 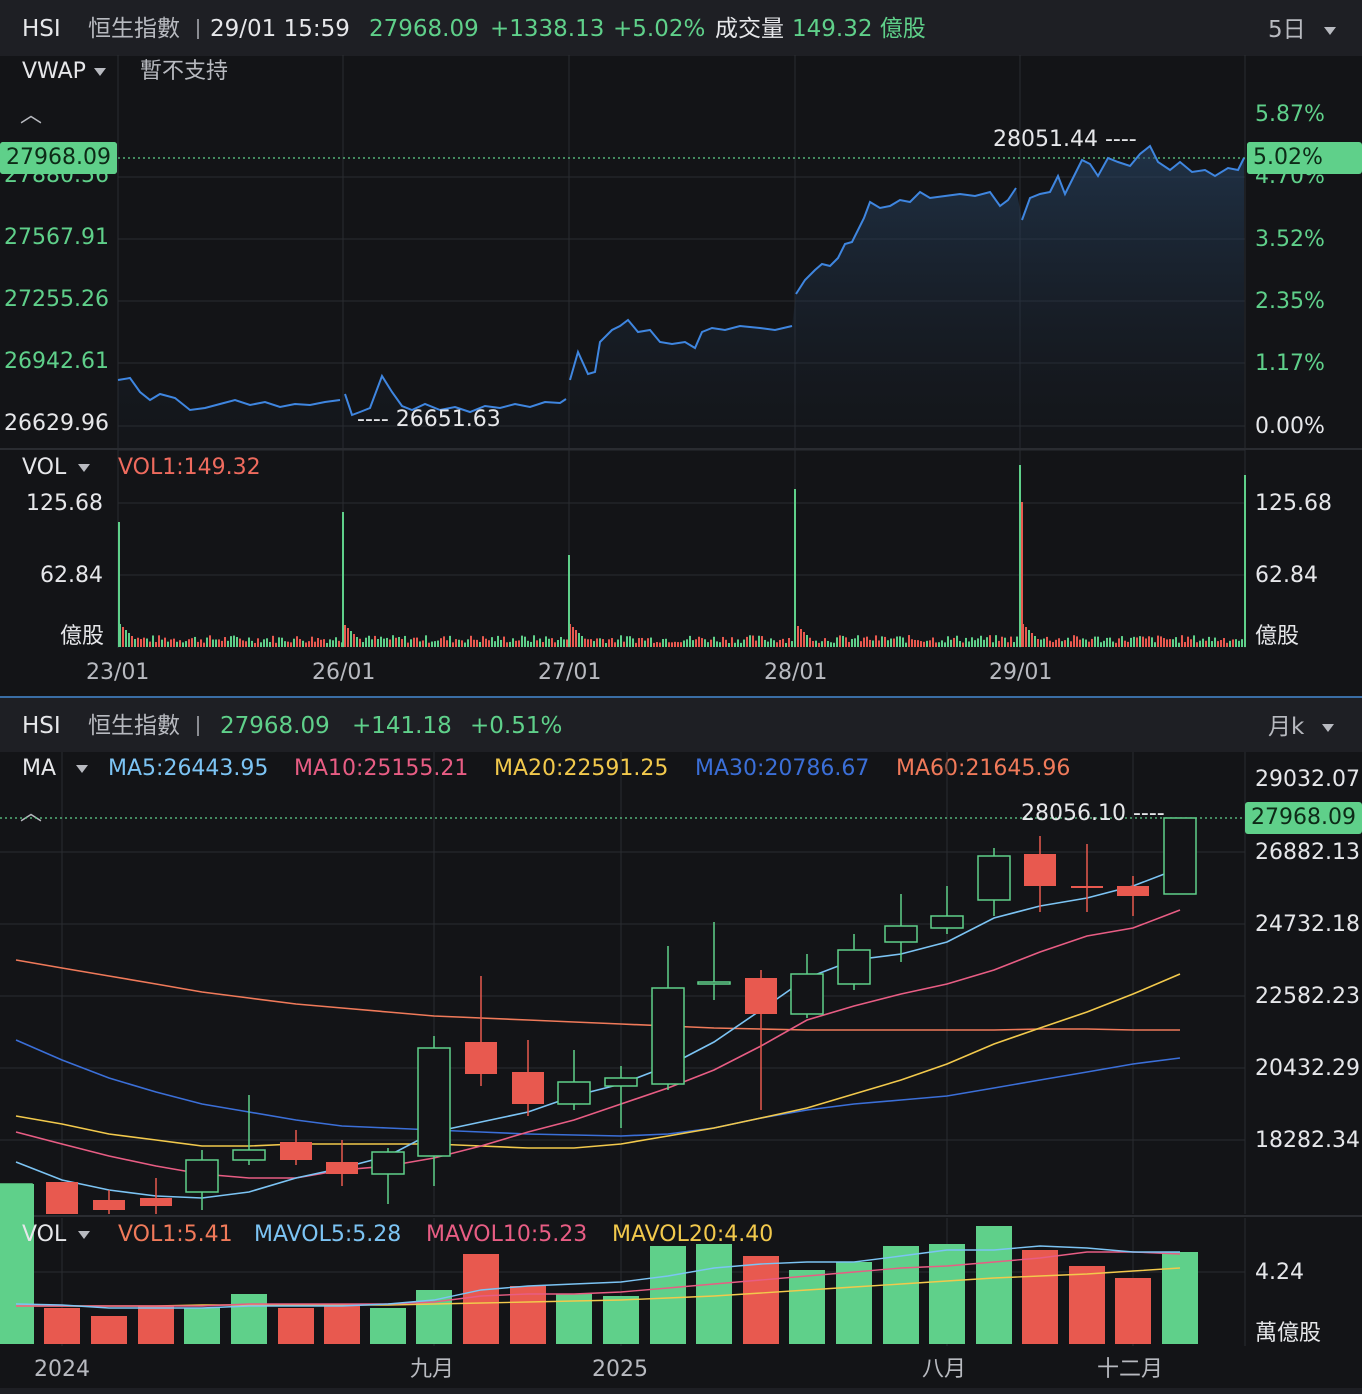 I want to click on panel-divider, so click(x=681, y=697).